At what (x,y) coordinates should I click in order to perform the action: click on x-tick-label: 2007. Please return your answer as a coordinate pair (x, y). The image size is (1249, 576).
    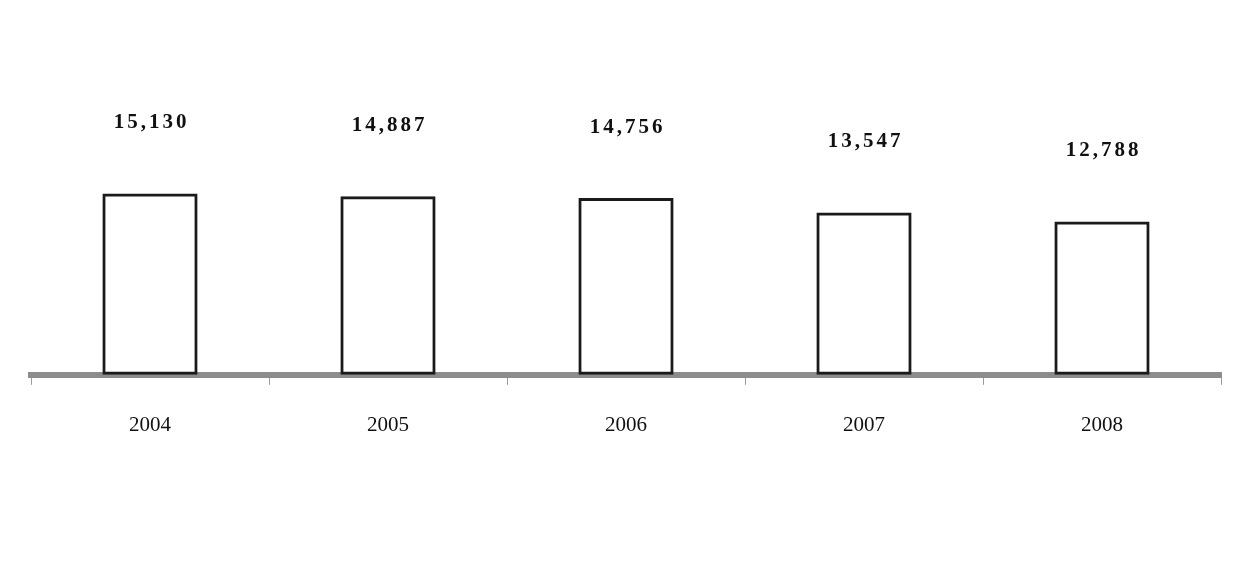
    Looking at the image, I should click on (864, 423).